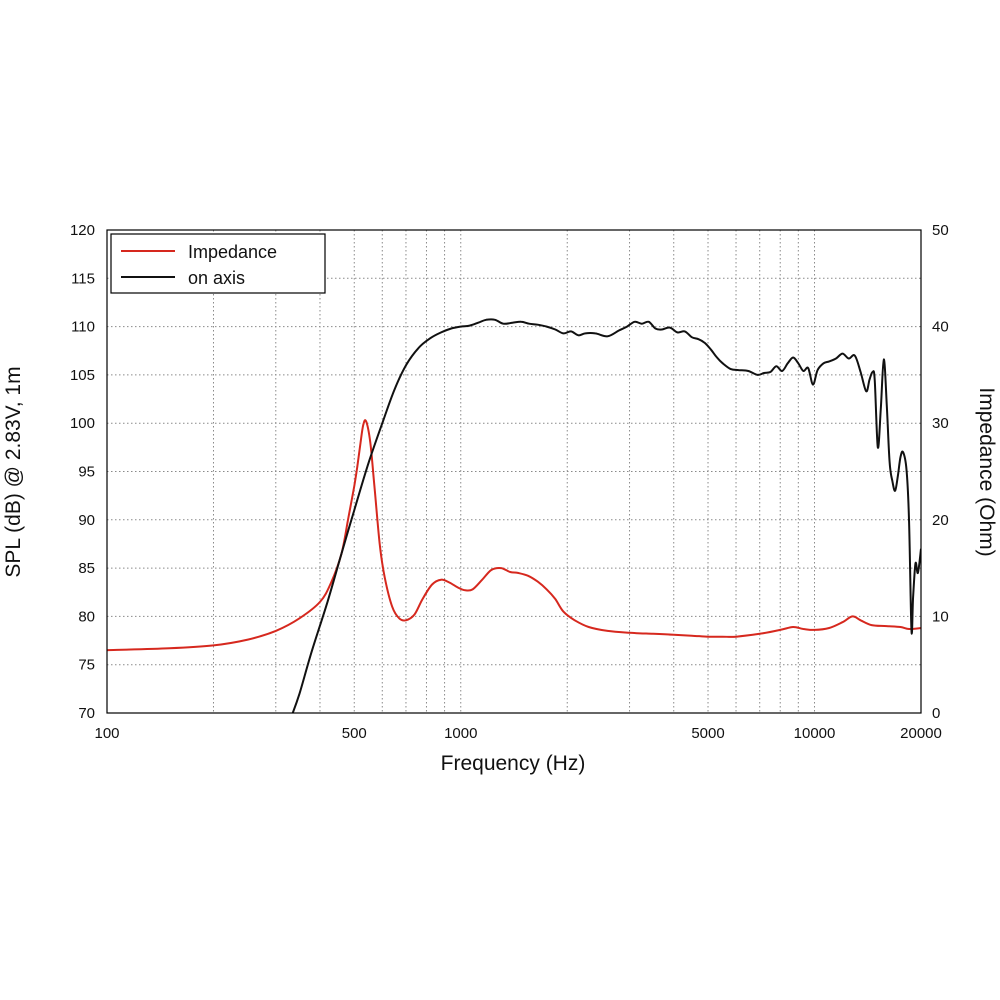 This screenshot has height=1000, width=1000. Describe the element at coordinates (940, 423) in the screenshot. I see `y-right-tick-label: 30` at that location.